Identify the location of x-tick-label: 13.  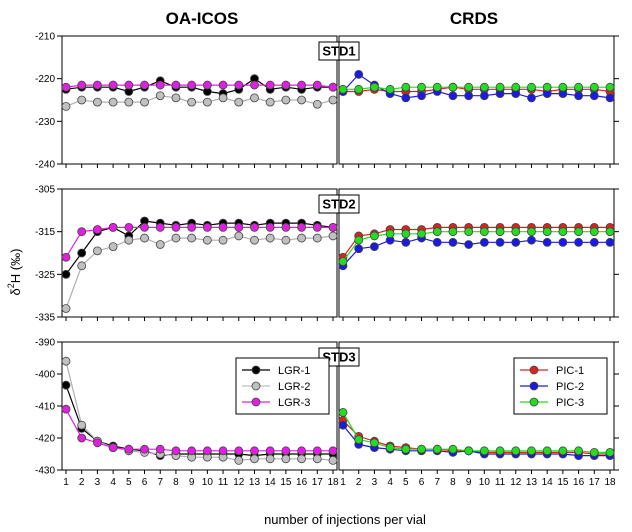
(532, 482).